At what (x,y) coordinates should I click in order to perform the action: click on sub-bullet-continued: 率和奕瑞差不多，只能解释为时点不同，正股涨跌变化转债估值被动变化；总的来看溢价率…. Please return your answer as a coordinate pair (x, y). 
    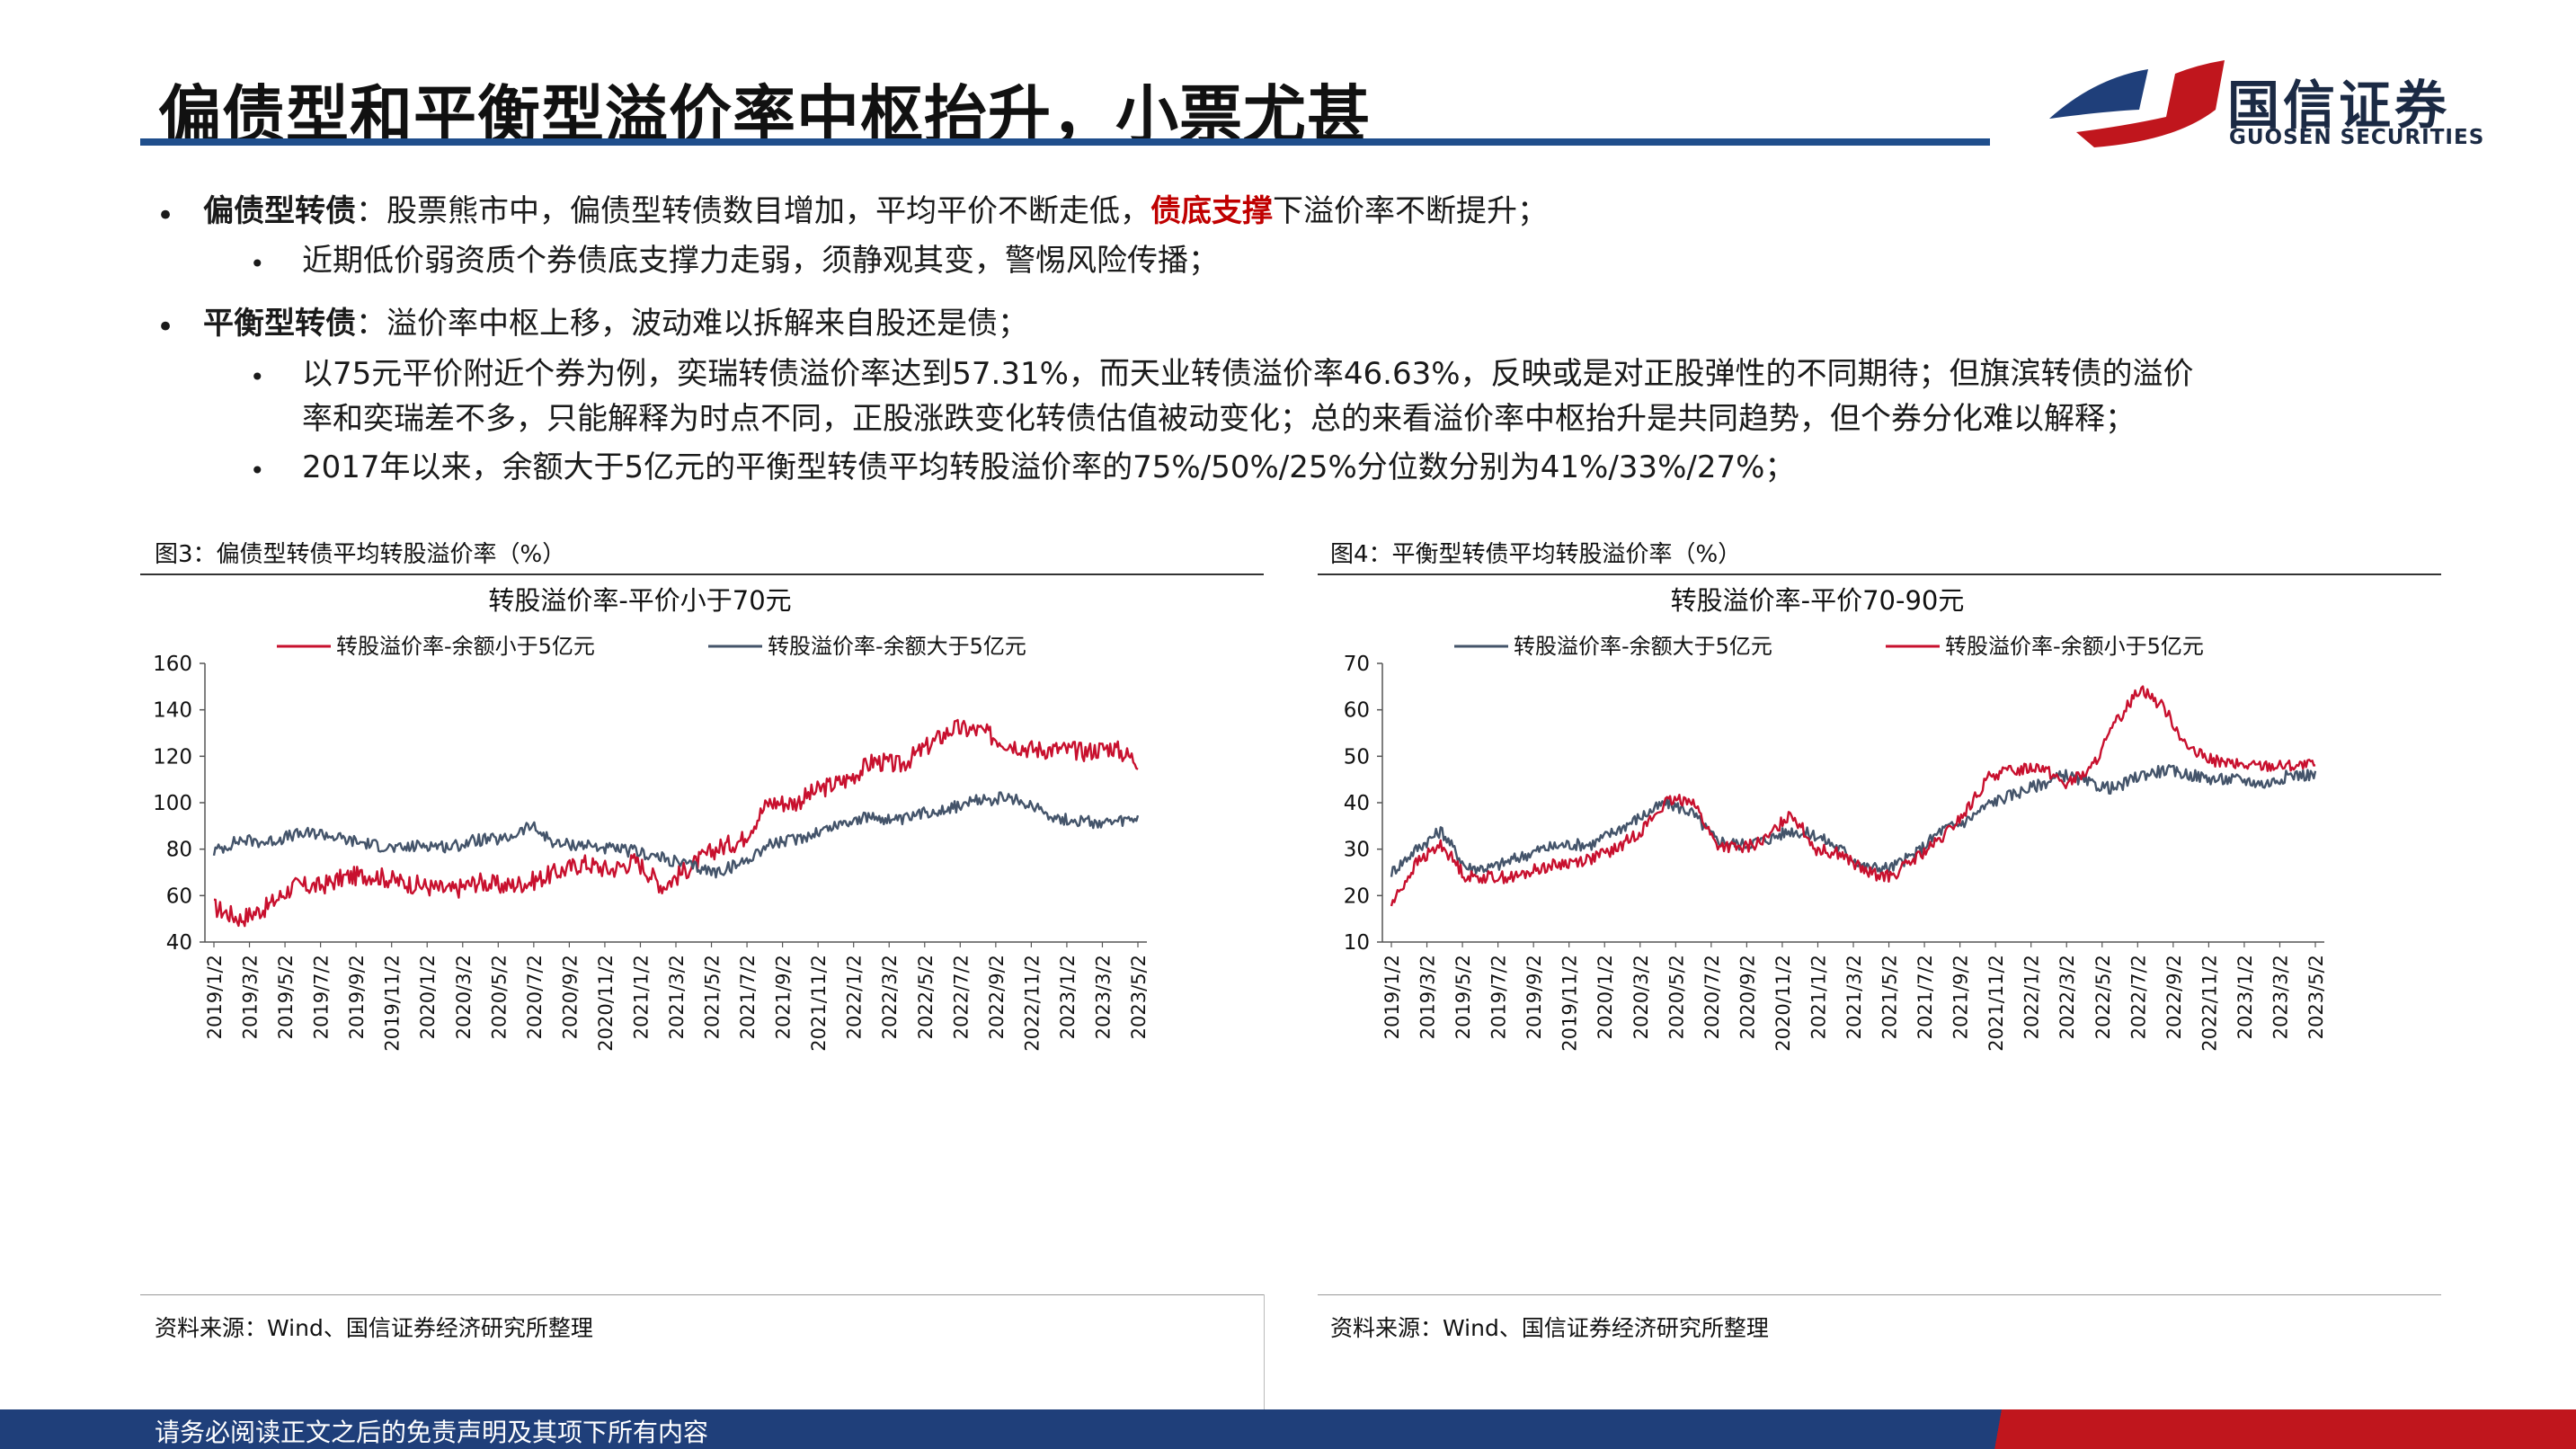
    Looking at the image, I should click on (1219, 419).